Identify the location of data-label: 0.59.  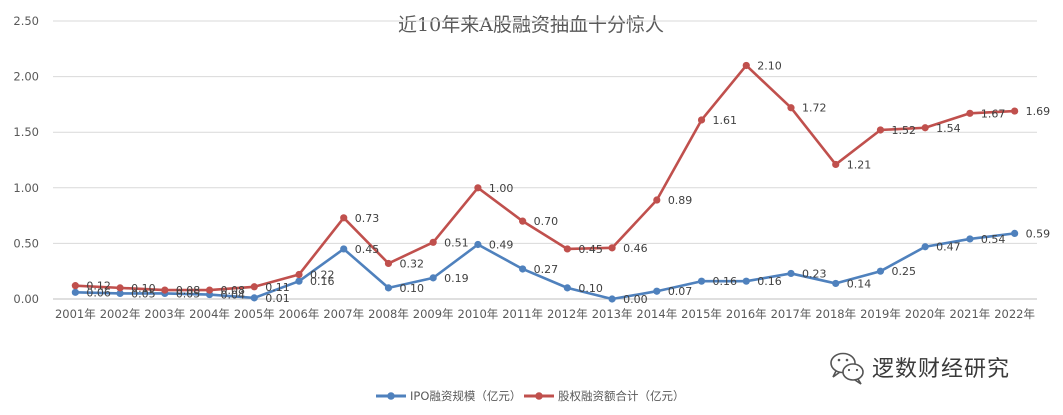
(1038, 233).